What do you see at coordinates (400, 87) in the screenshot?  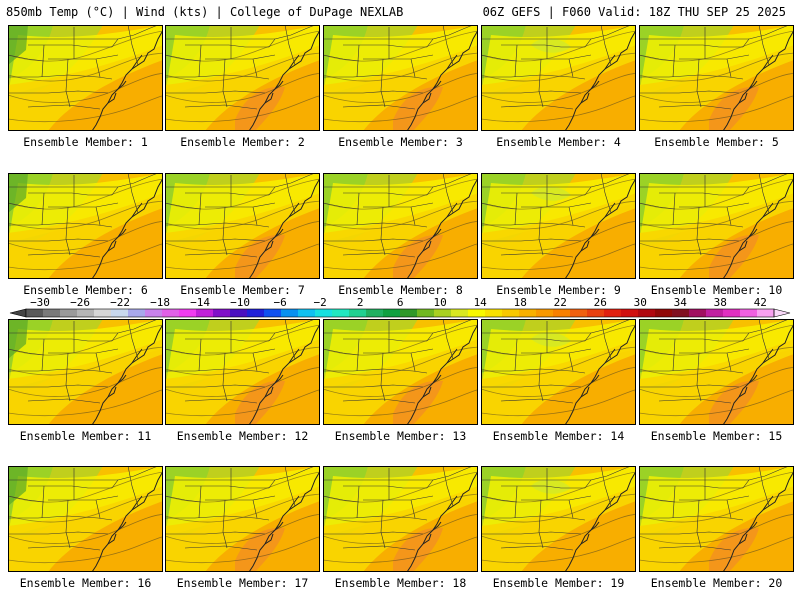 I see `ensemble-panel: Ensemble Member: 3` at bounding box center [400, 87].